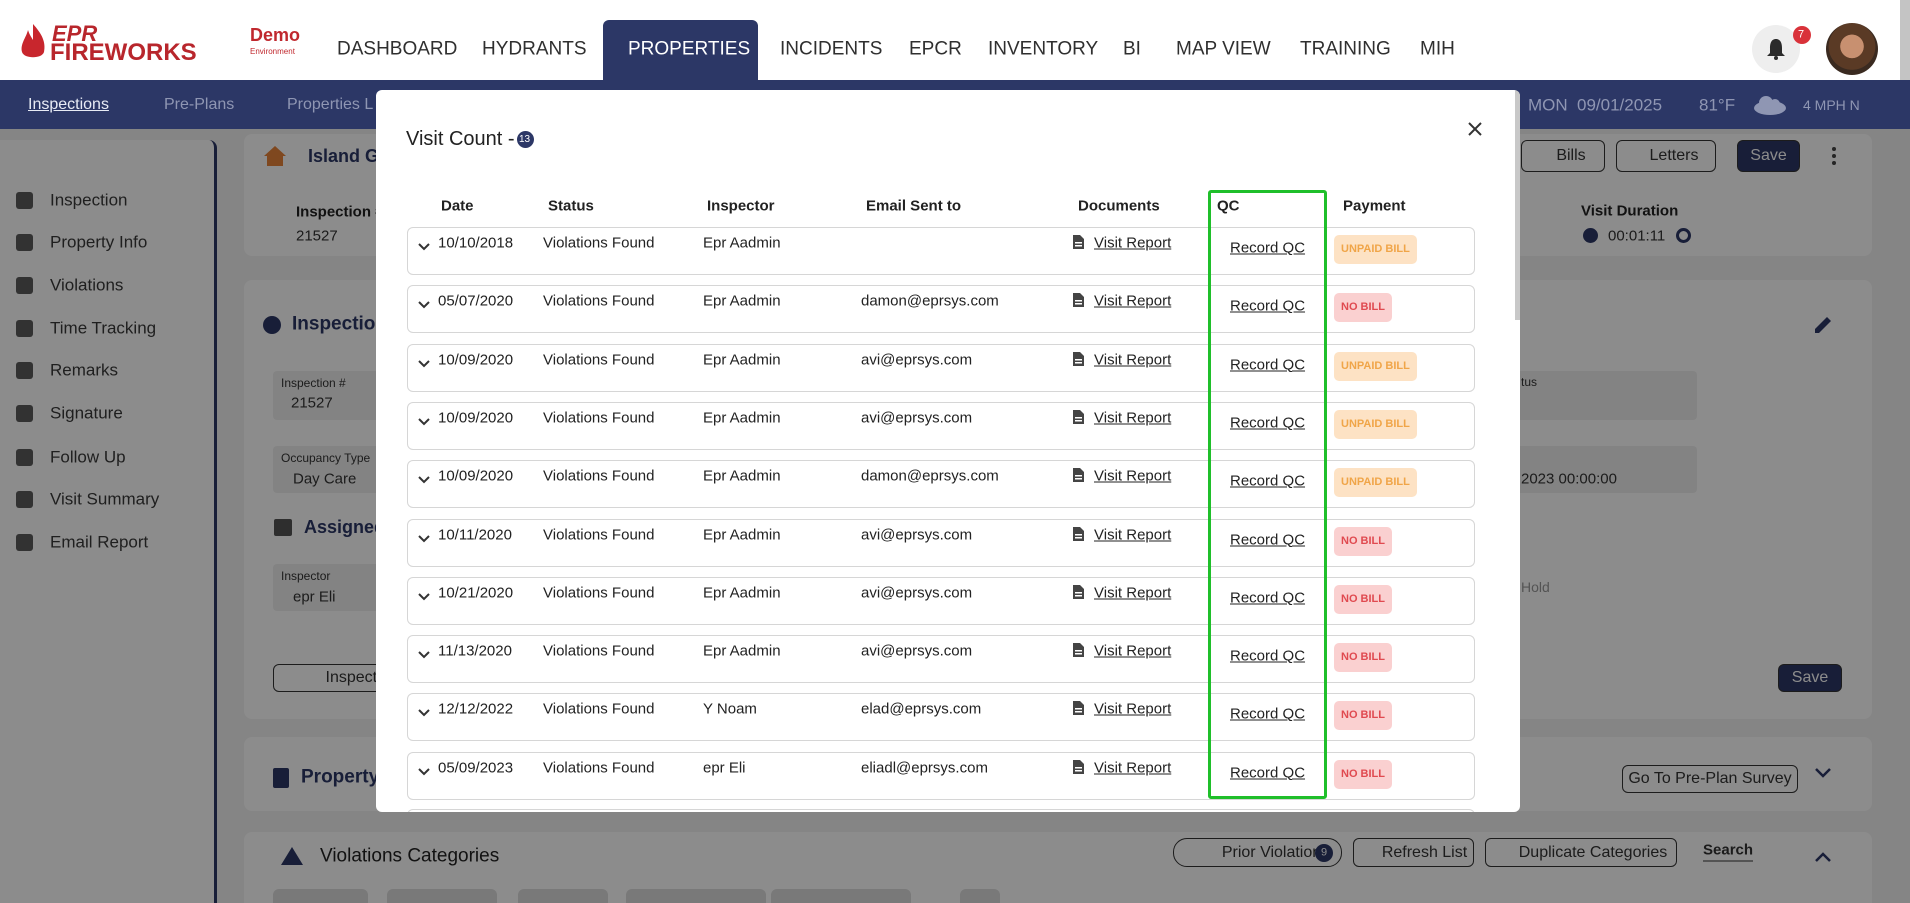 This screenshot has width=1910, height=903. I want to click on refresh-button: Refresh List, so click(1413, 852).